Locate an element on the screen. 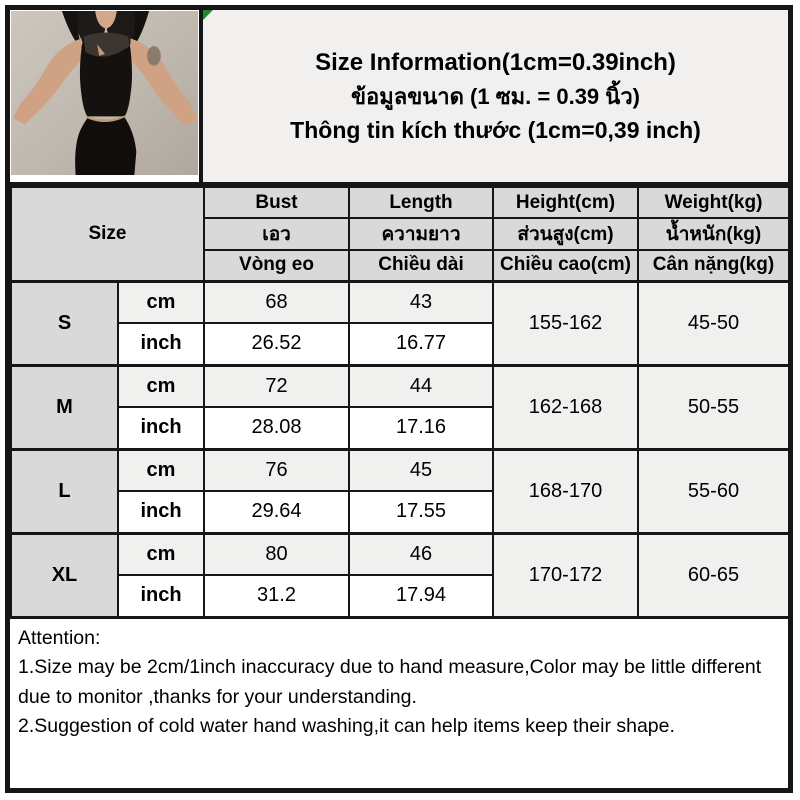  size-header: Size is located at coordinates (107, 234).